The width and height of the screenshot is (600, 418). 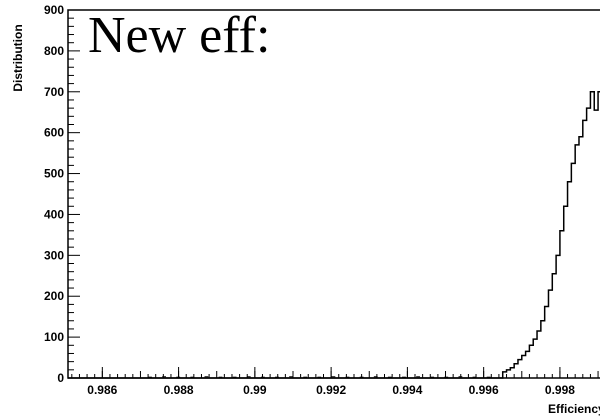 What do you see at coordinates (54, 214) in the screenshot?
I see `y-tick-label: 400` at bounding box center [54, 214].